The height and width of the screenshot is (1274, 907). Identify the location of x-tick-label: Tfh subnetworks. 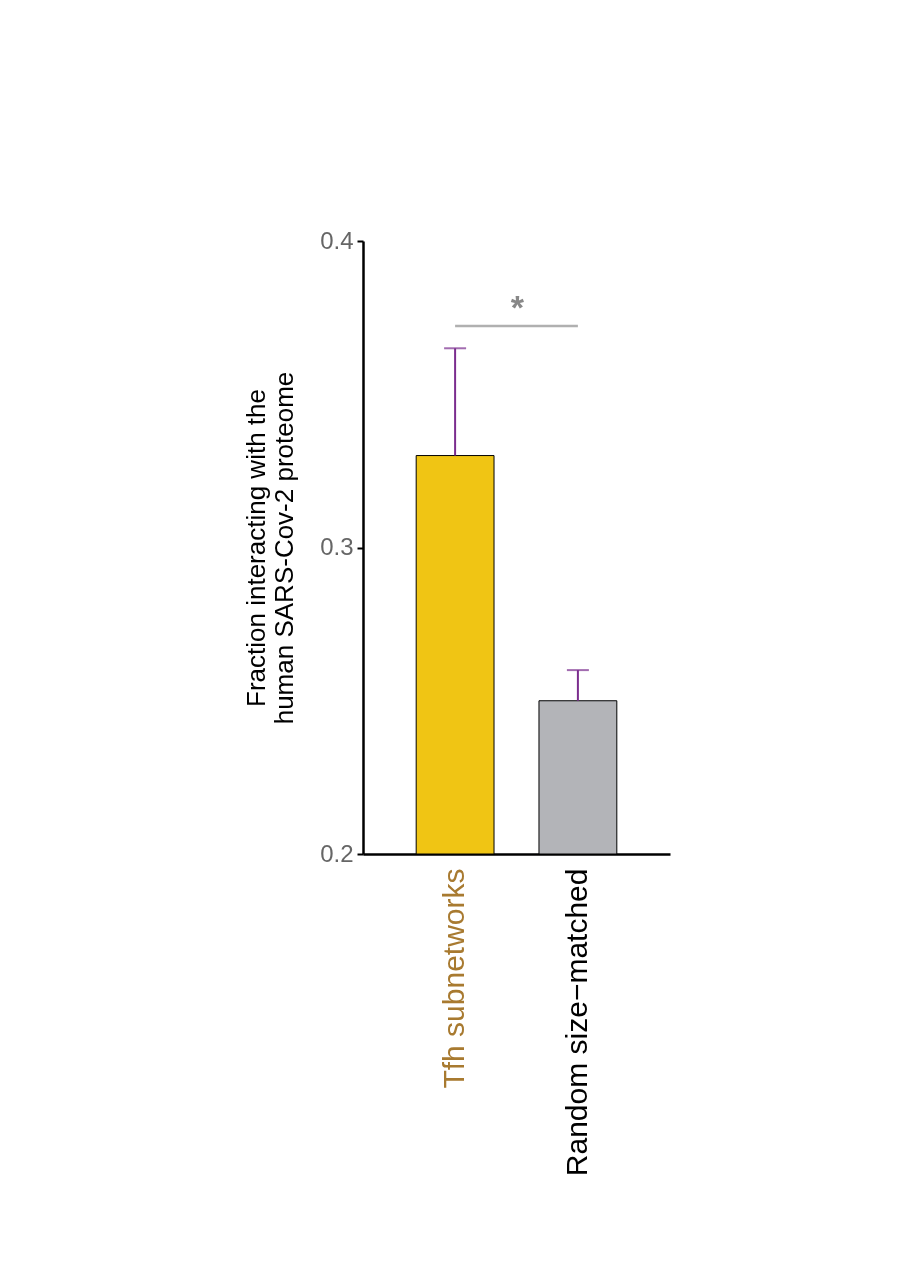
(454, 978).